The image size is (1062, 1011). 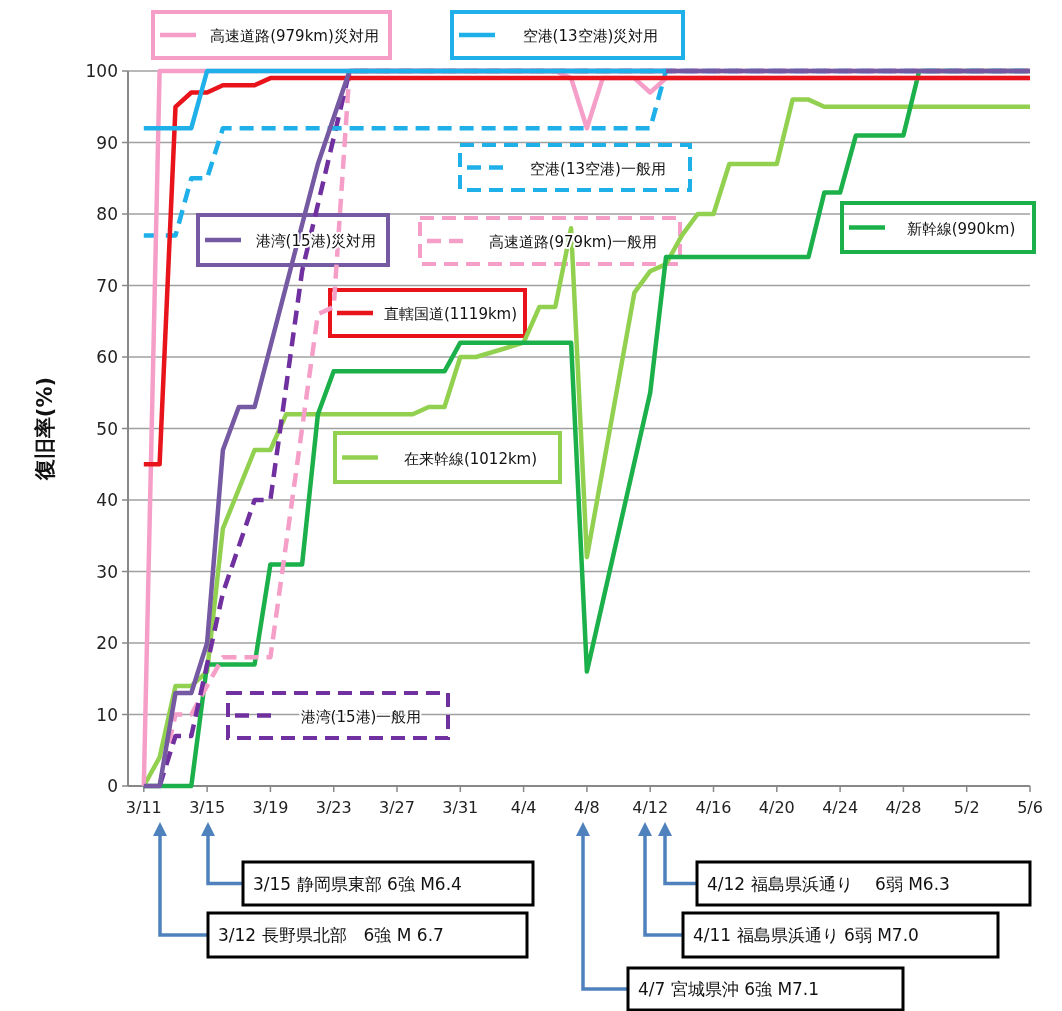 I want to click on y-tick-label: 70, so click(x=107, y=285).